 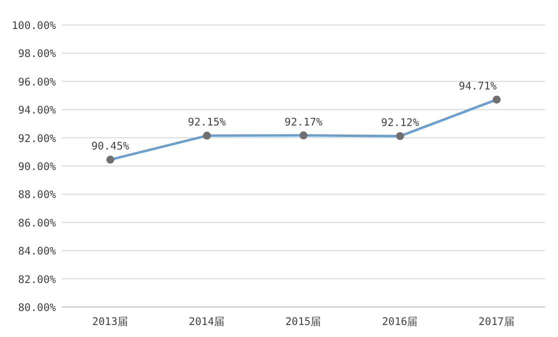 What do you see at coordinates (400, 322) in the screenshot?
I see `x-tick-label: 2016届` at bounding box center [400, 322].